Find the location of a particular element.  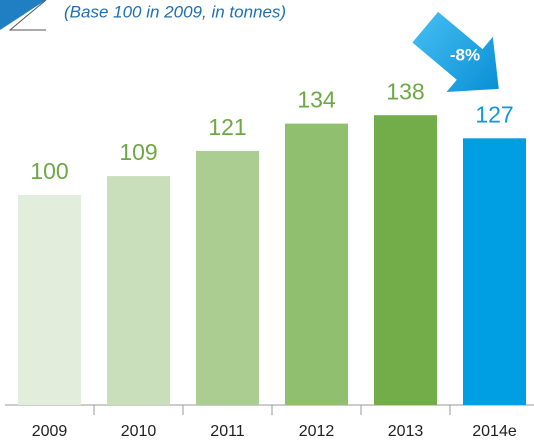

corner-icon-outline is located at coordinates (27, 15).